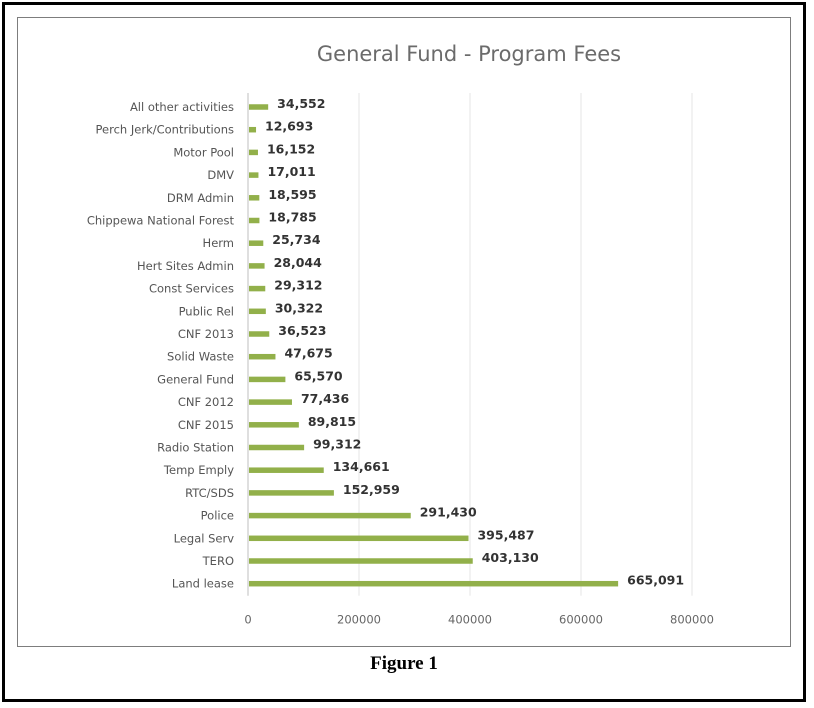 This screenshot has width=814, height=708. I want to click on data-label: 77,436, so click(325, 398).